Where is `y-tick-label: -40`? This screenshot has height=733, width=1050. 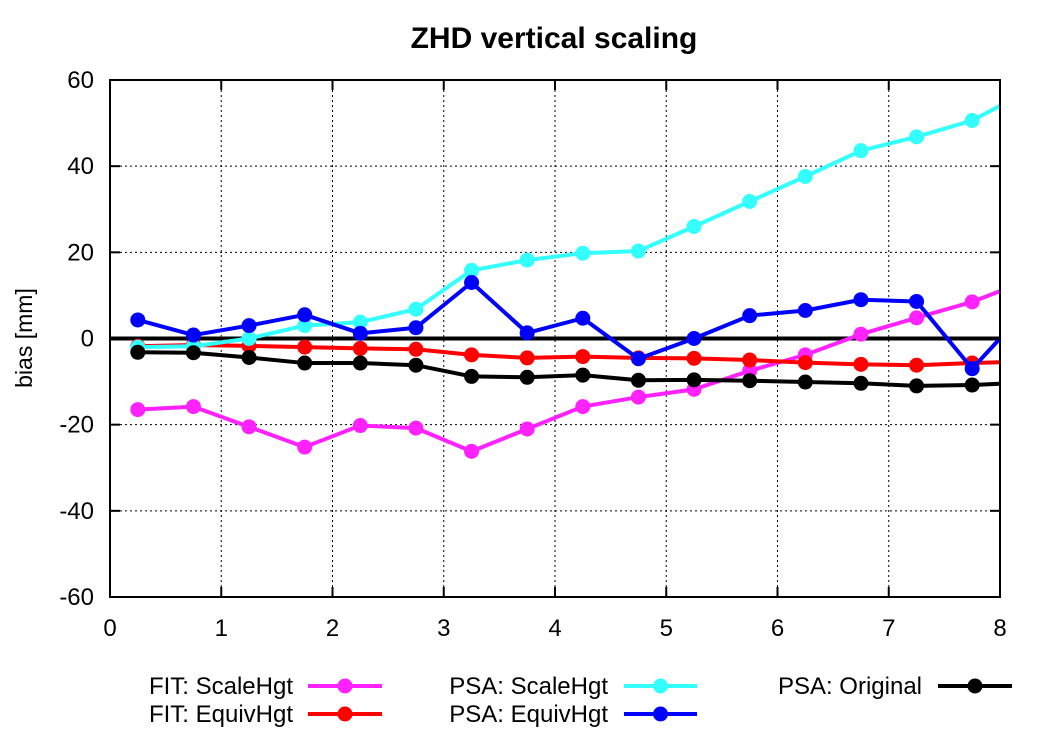
y-tick-label: -40 is located at coordinates (76, 511).